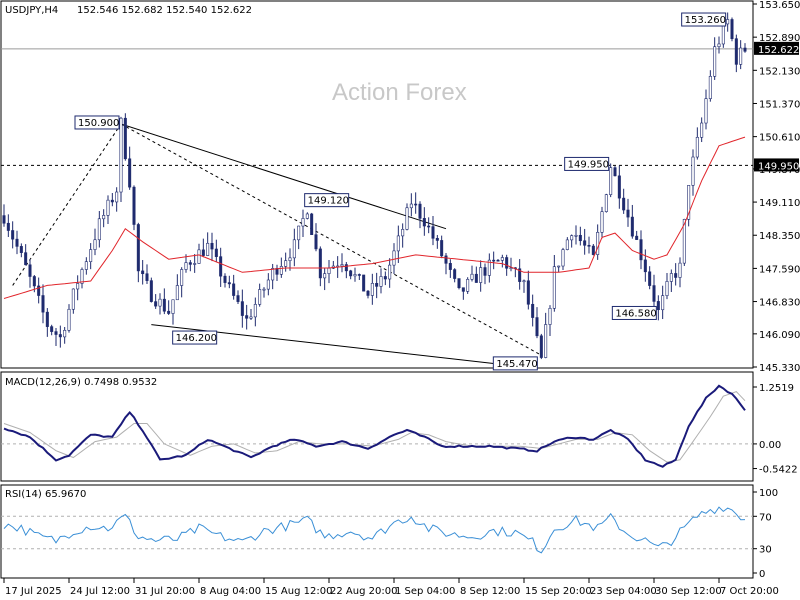  I want to click on macd-axis-label: 0.00, so click(770, 445).